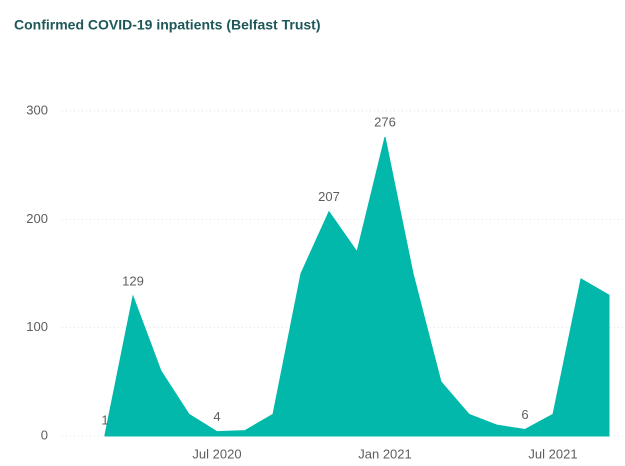 The image size is (625, 466). I want to click on y-tick-label: 0, so click(44, 434).